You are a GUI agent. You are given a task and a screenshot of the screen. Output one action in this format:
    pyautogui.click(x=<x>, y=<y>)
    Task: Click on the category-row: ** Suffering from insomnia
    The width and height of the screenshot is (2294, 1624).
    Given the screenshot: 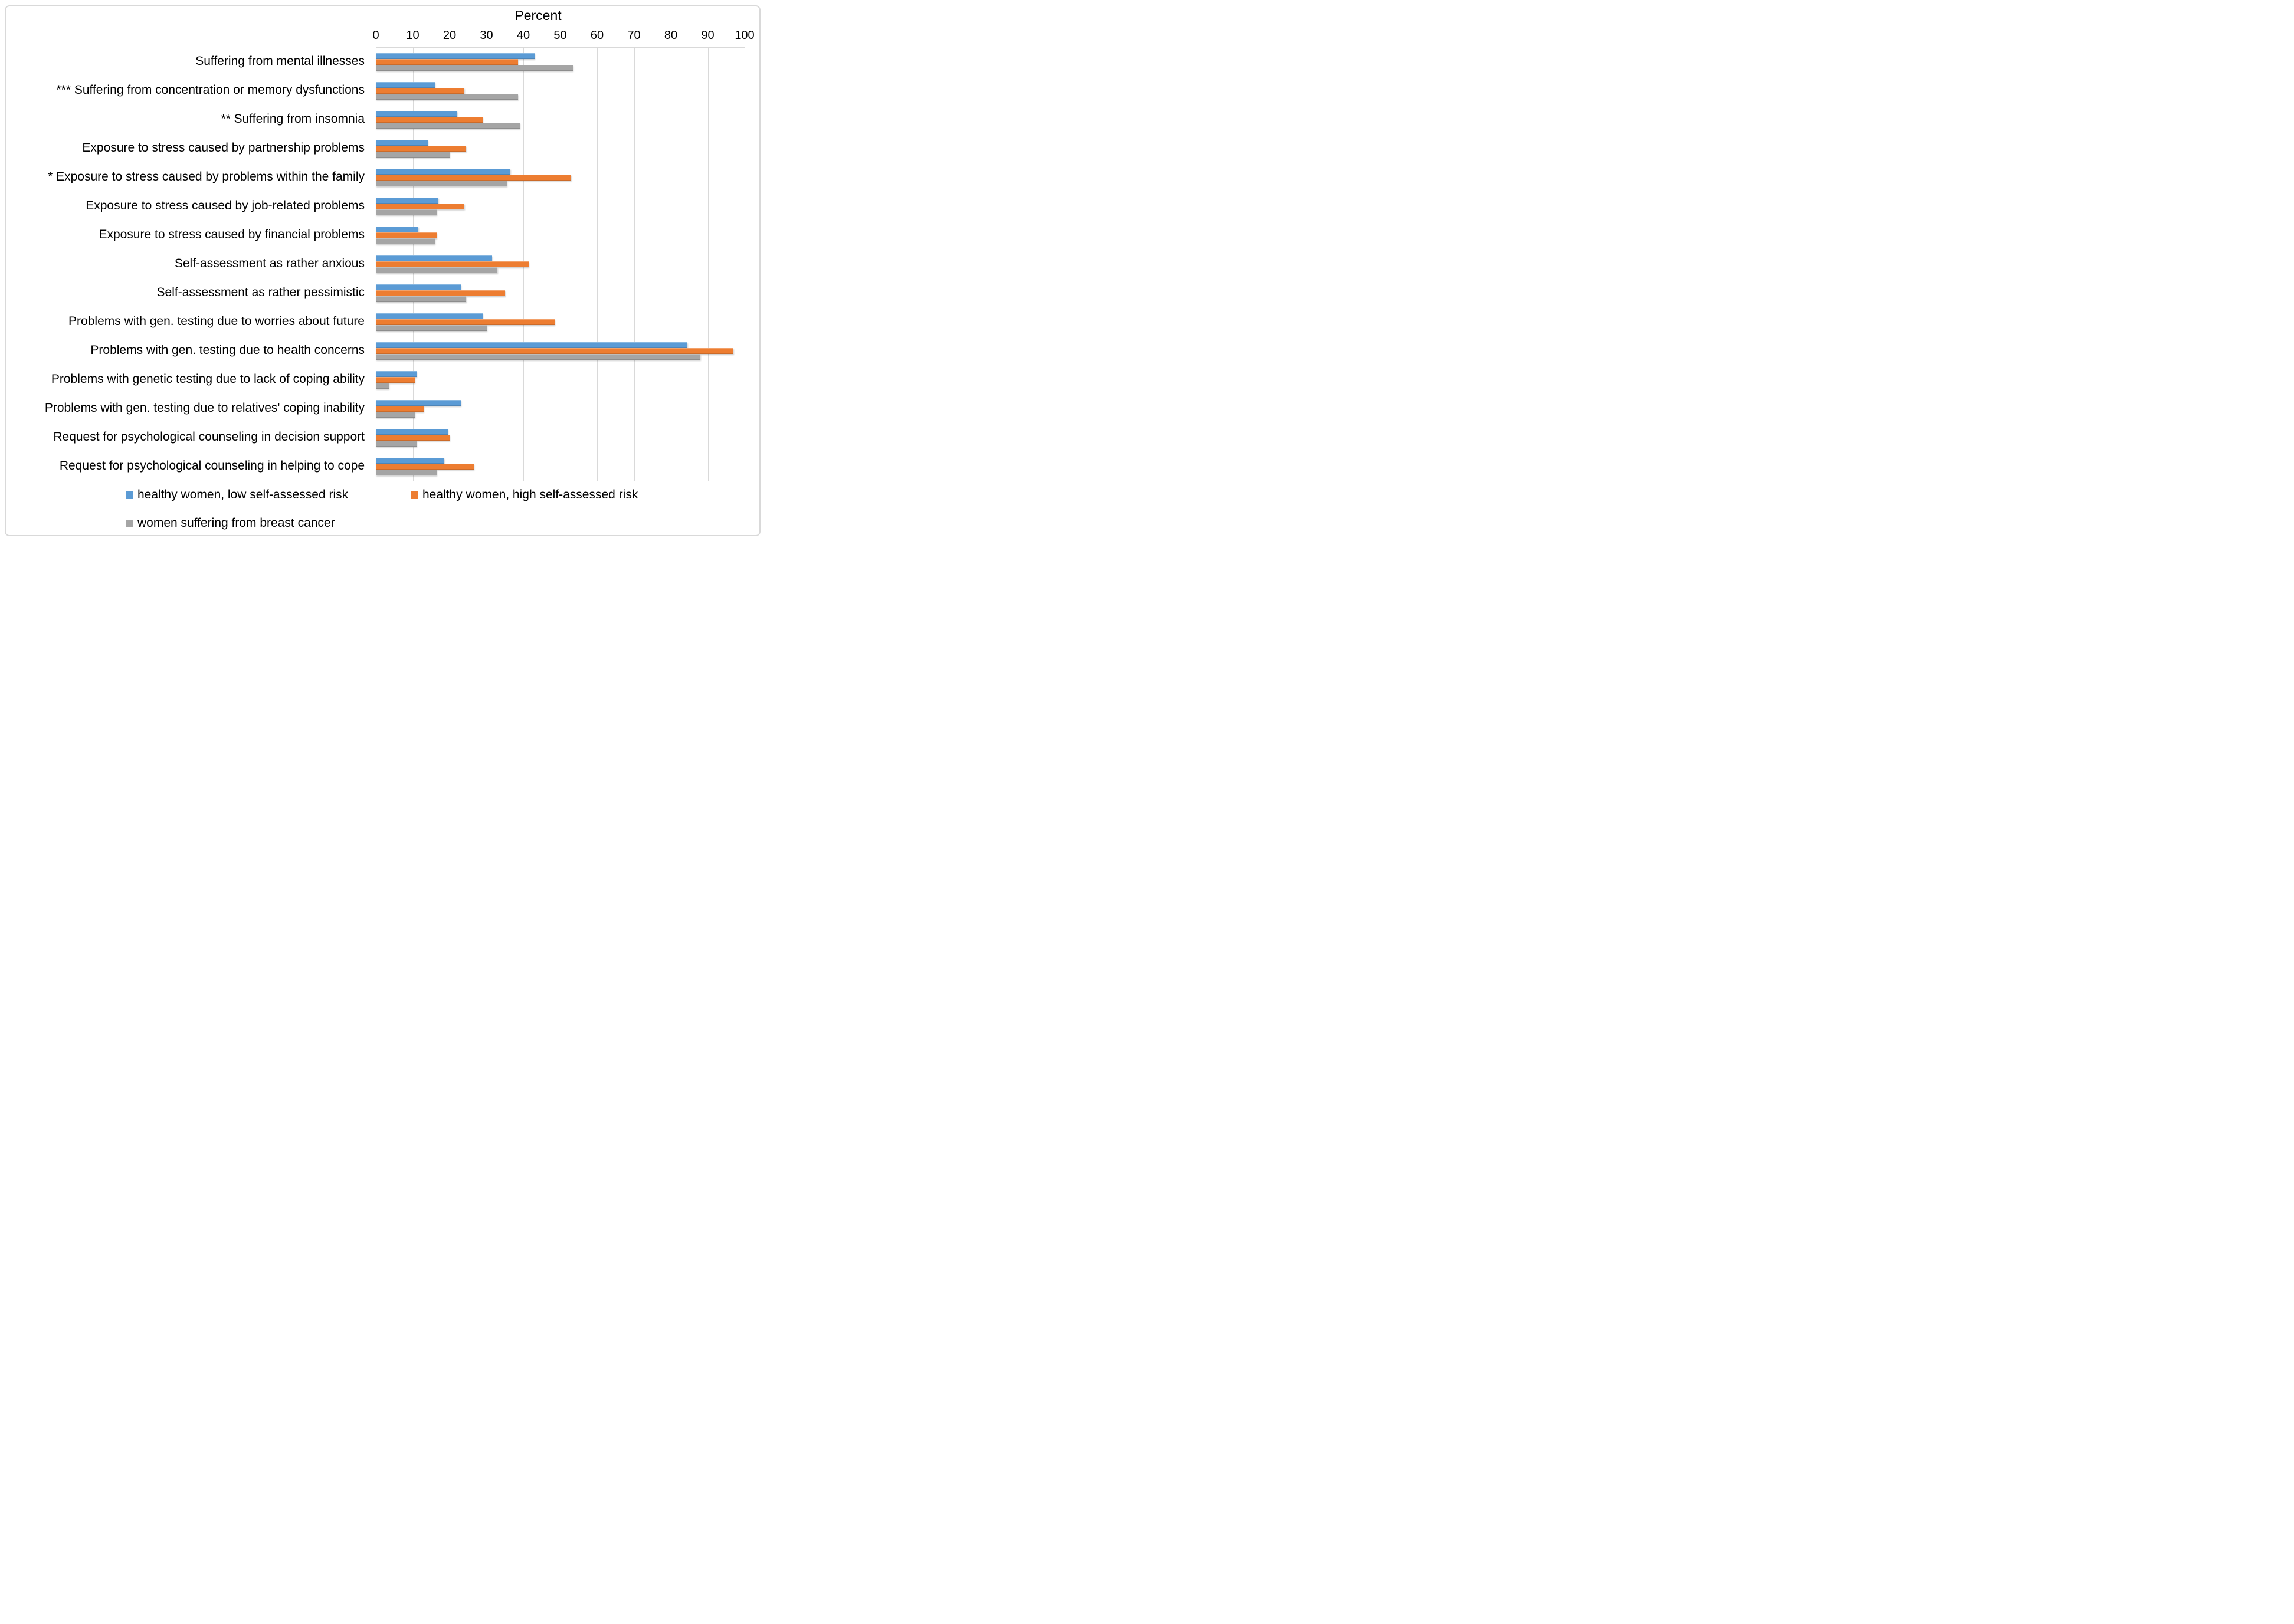 What is the action you would take?
    pyautogui.click(x=382, y=119)
    